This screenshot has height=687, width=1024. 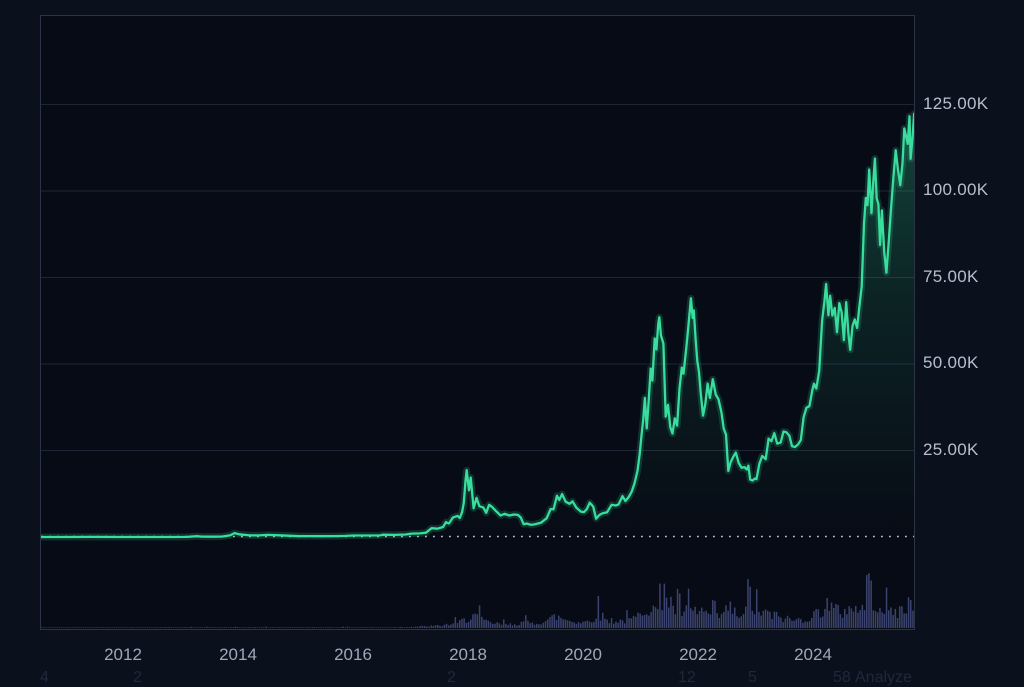 I want to click on clipped-footer-text: 4, so click(x=44, y=677).